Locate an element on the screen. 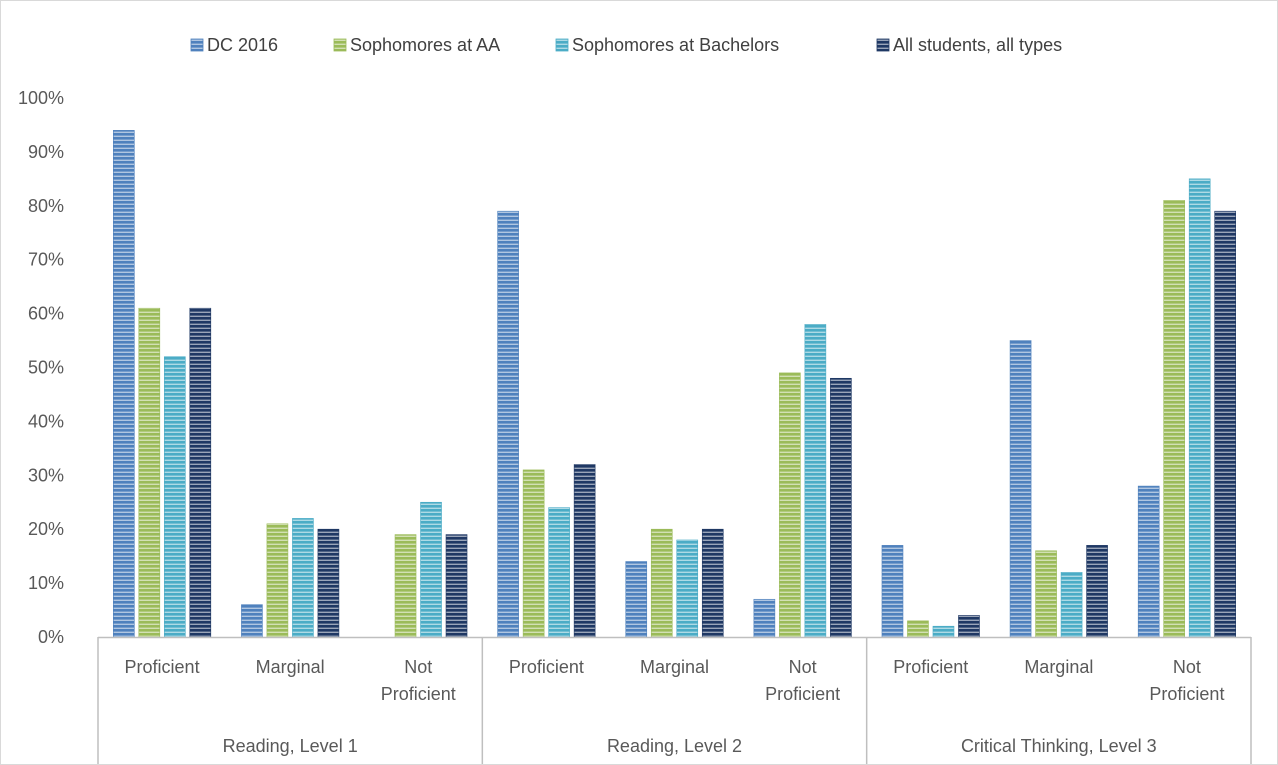 Image resolution: width=1278 pixels, height=765 pixels. y-tick-label: 0% is located at coordinates (51, 637).